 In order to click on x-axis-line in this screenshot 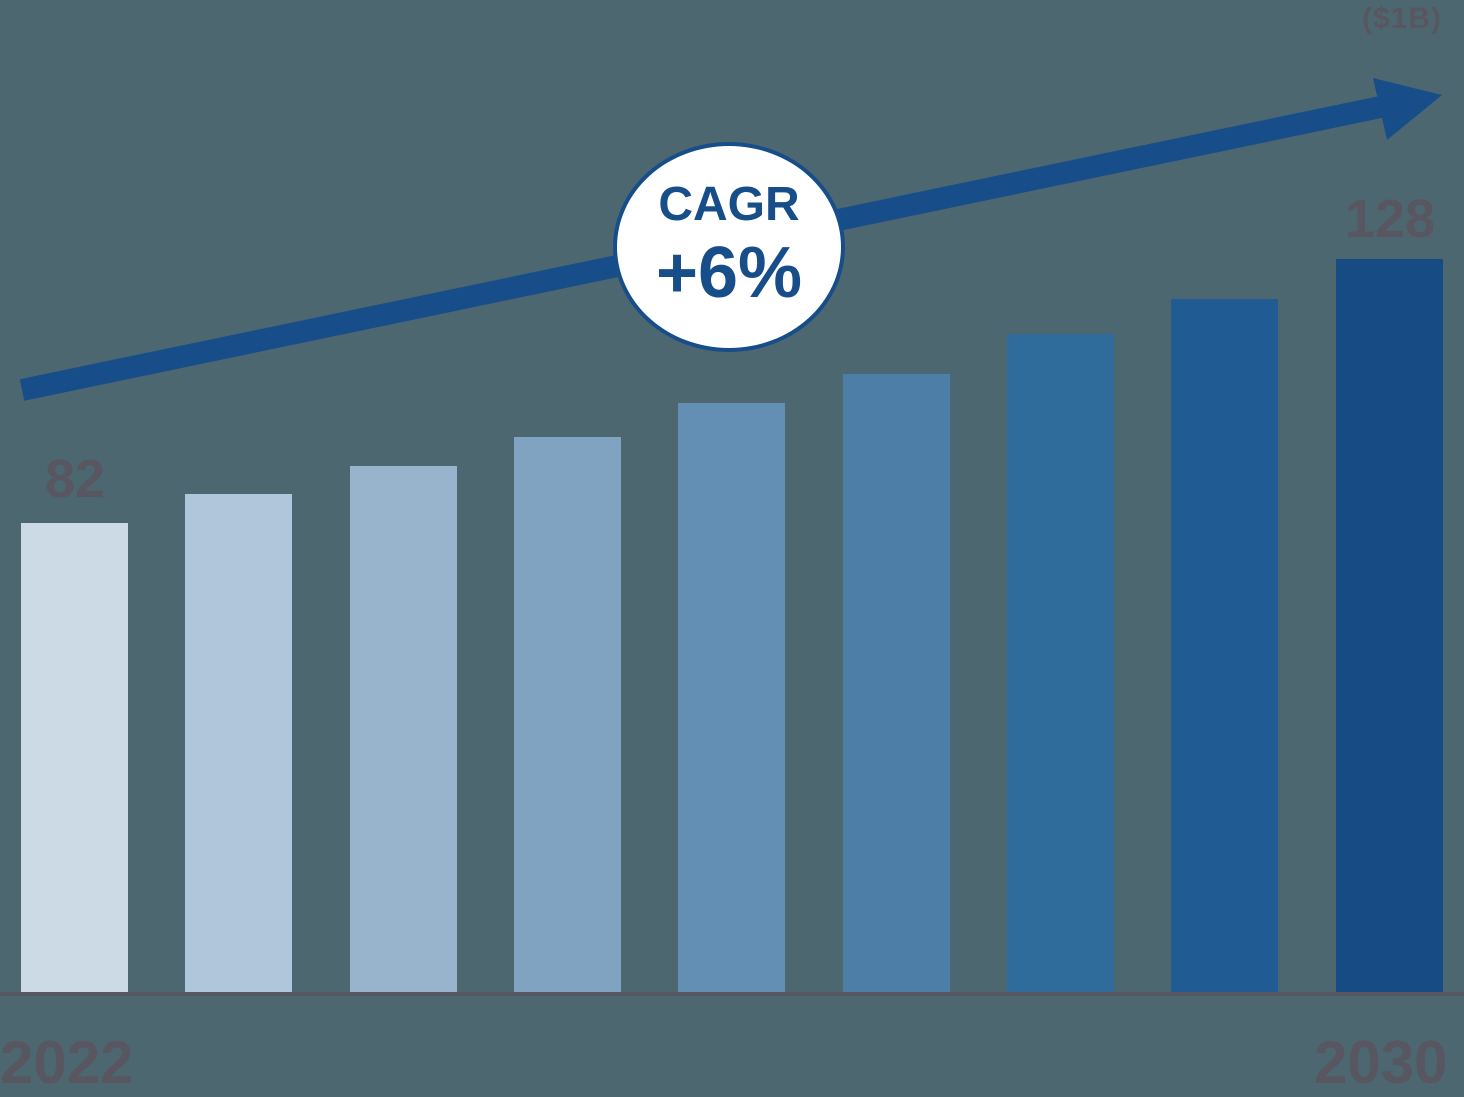, I will do `click(732, 994)`.